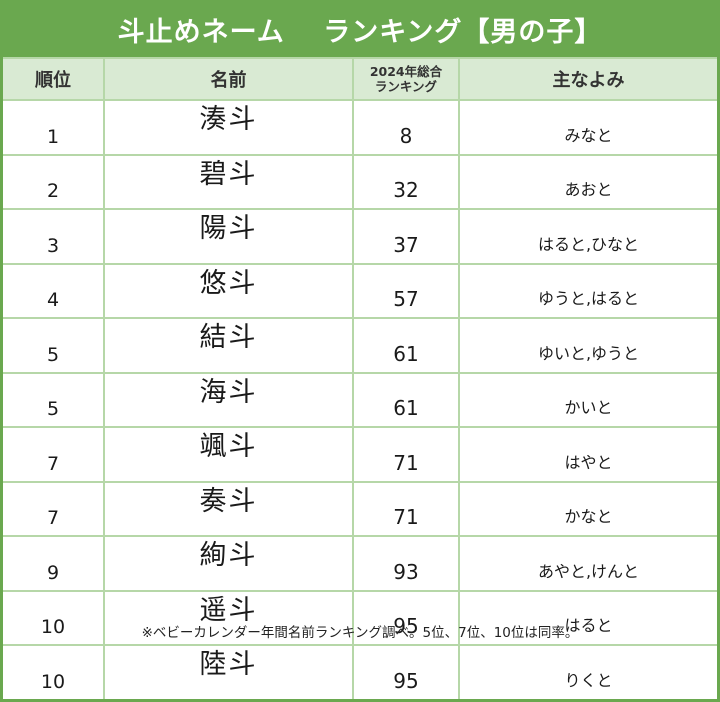 The height and width of the screenshot is (702, 720). I want to click on name-cell: 颯斗, so click(228, 454).